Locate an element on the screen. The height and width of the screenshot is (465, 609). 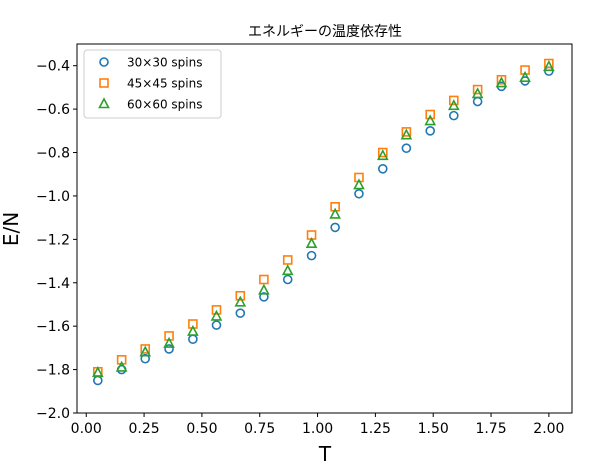
x-tick-label: 0.50 is located at coordinates (201, 429).